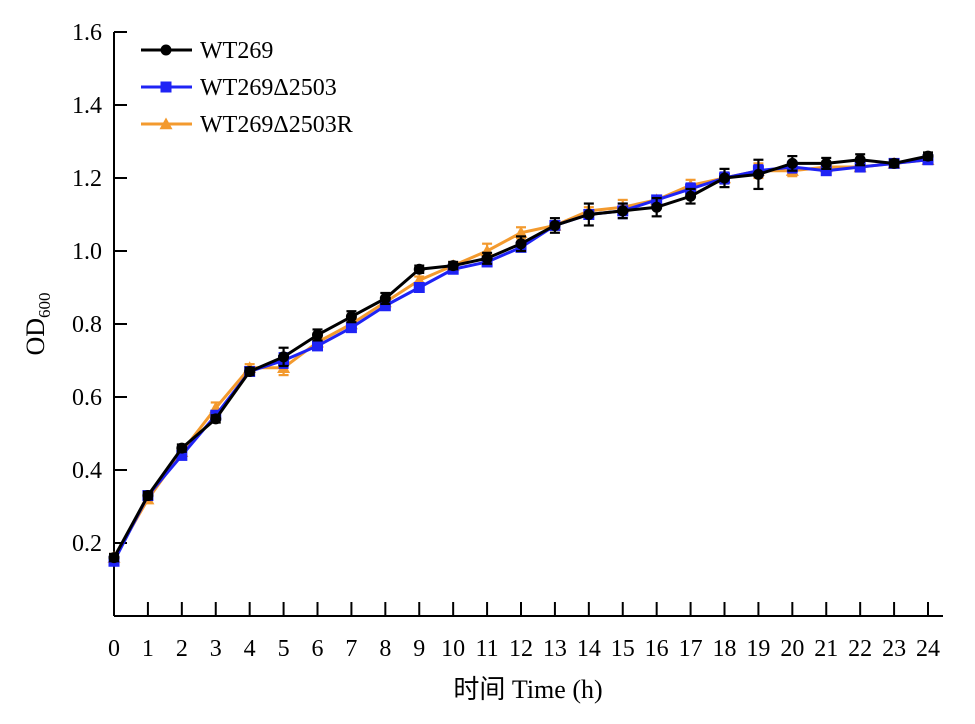  What do you see at coordinates (758, 649) in the screenshot?
I see `x-tick-label: 19` at bounding box center [758, 649].